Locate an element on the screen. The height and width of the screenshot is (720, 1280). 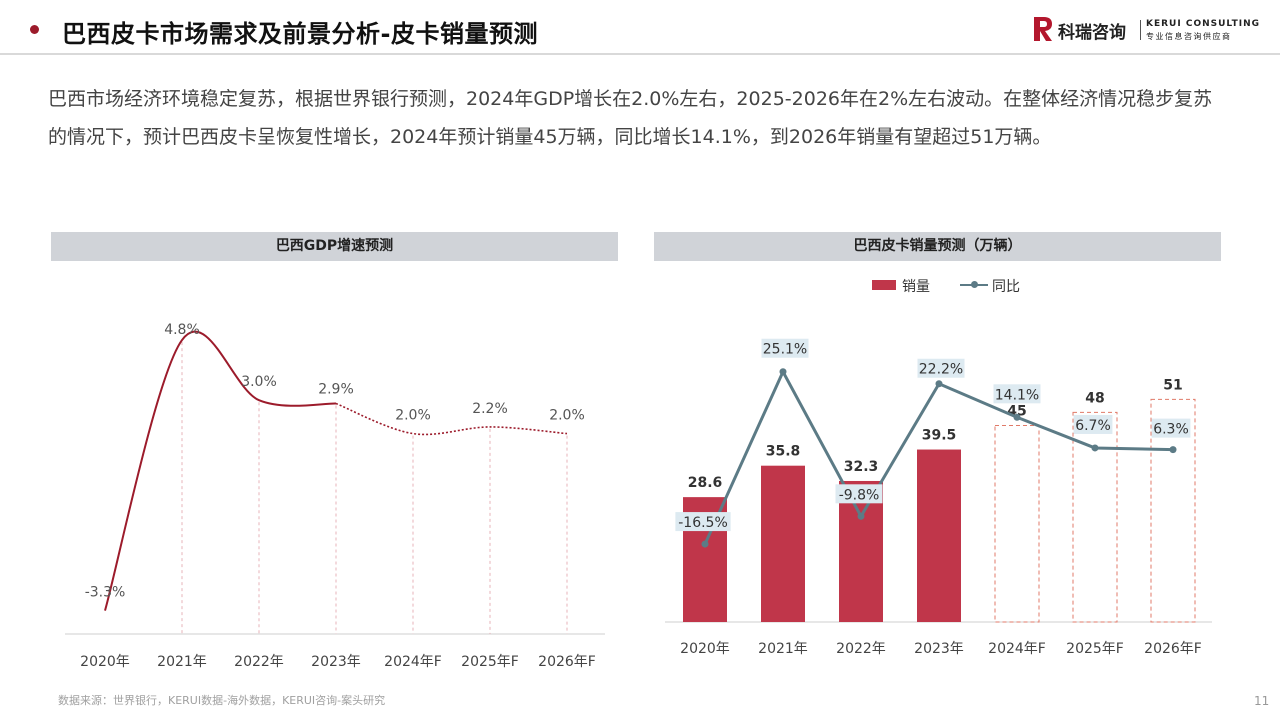
gdp-x-tick-label: 2026年F is located at coordinates (567, 662).